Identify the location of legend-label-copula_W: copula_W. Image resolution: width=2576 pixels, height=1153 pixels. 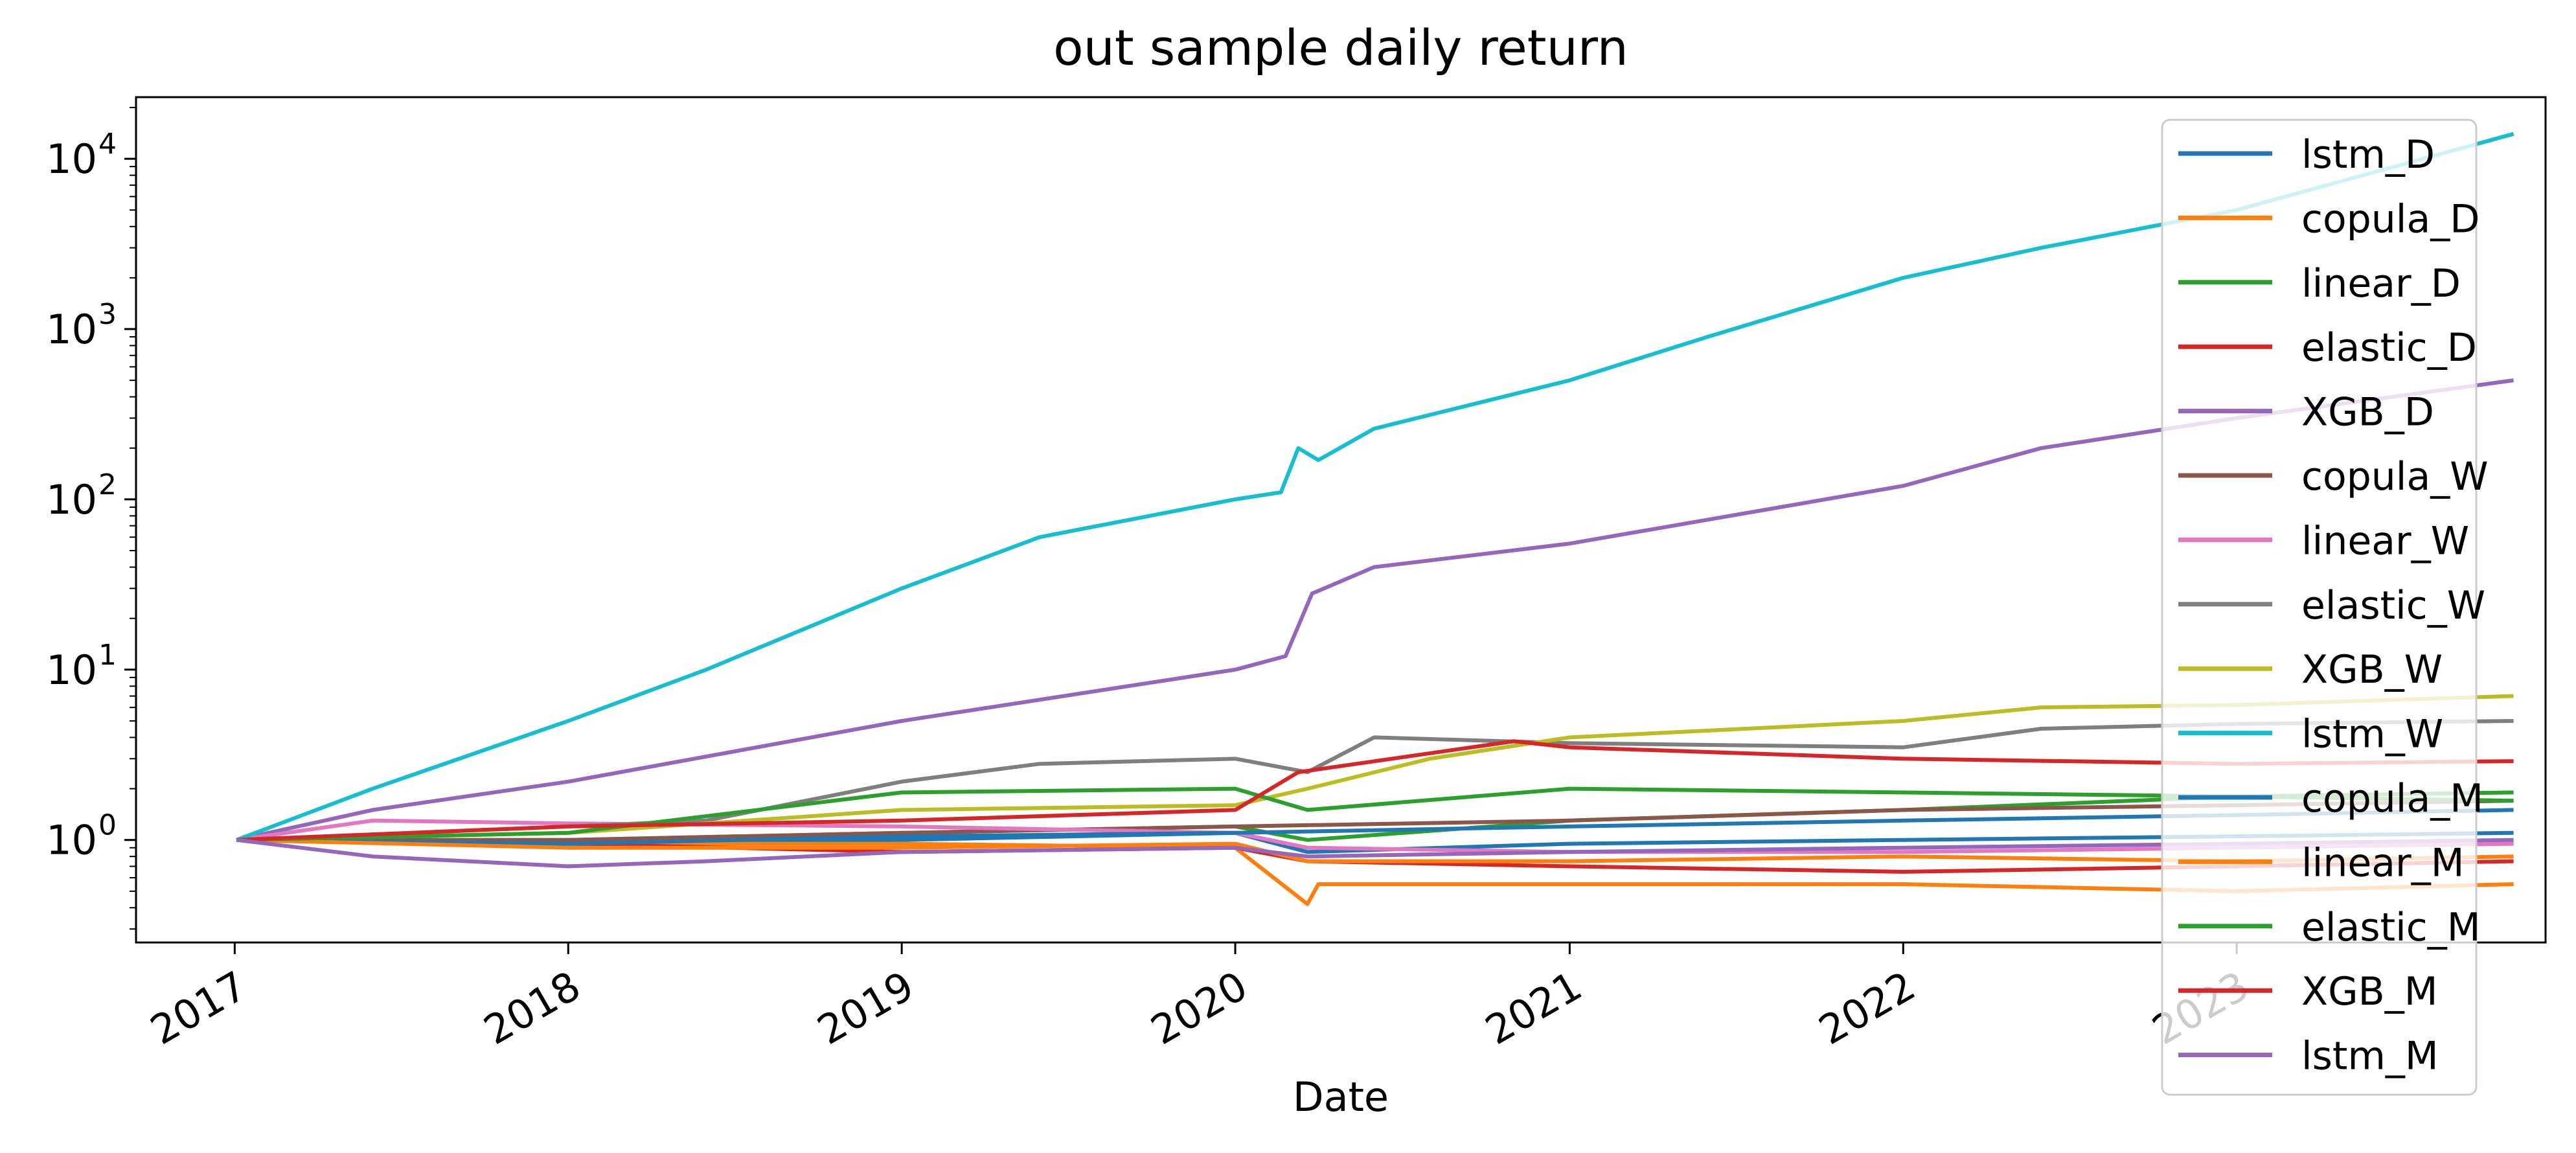
(2395, 477).